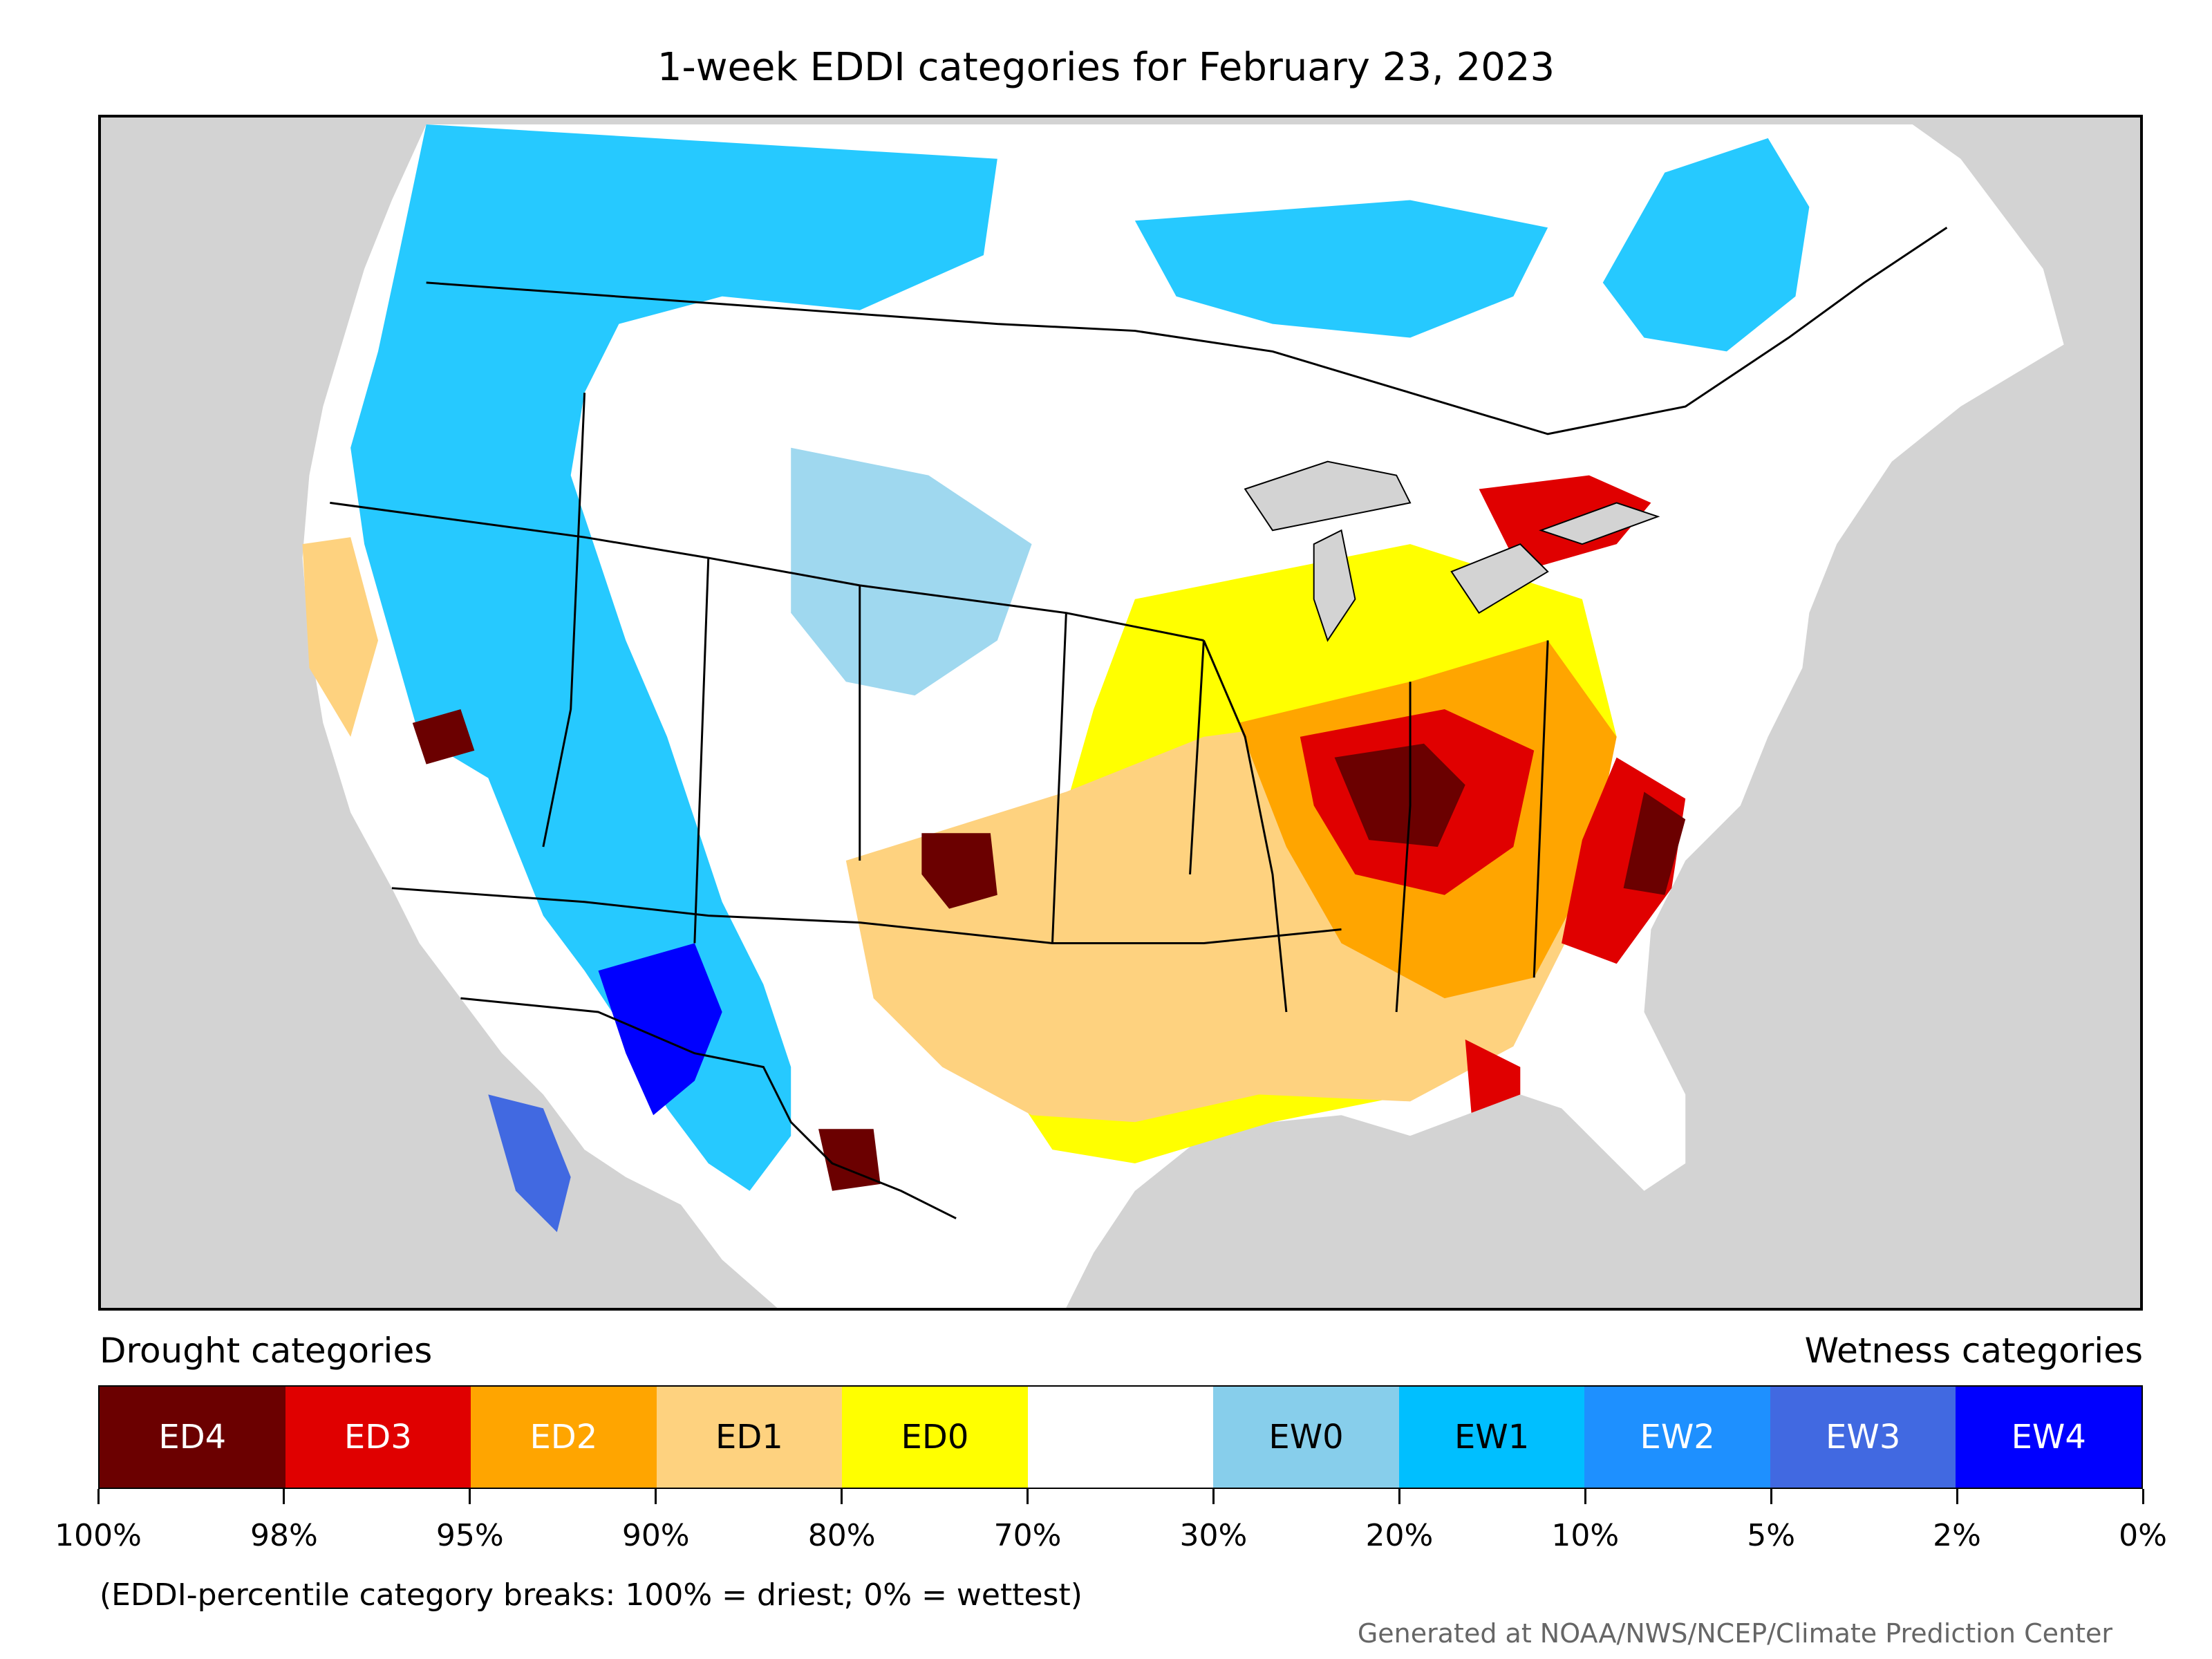 This screenshot has height=1659, width=2212. Describe the element at coordinates (911, 571) in the screenshot. I see `wetness-ew0-plains` at that location.